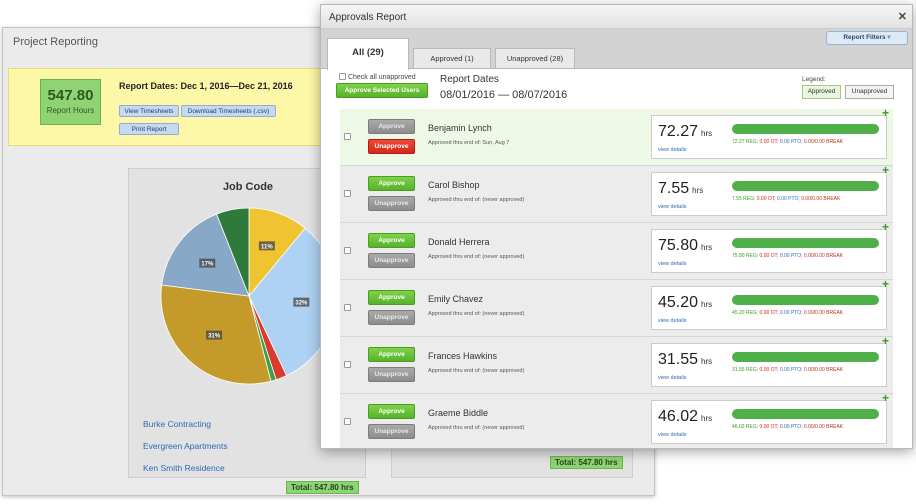  What do you see at coordinates (685, 246) in the screenshot?
I see `hours-value: 75.80 hrs` at bounding box center [685, 246].